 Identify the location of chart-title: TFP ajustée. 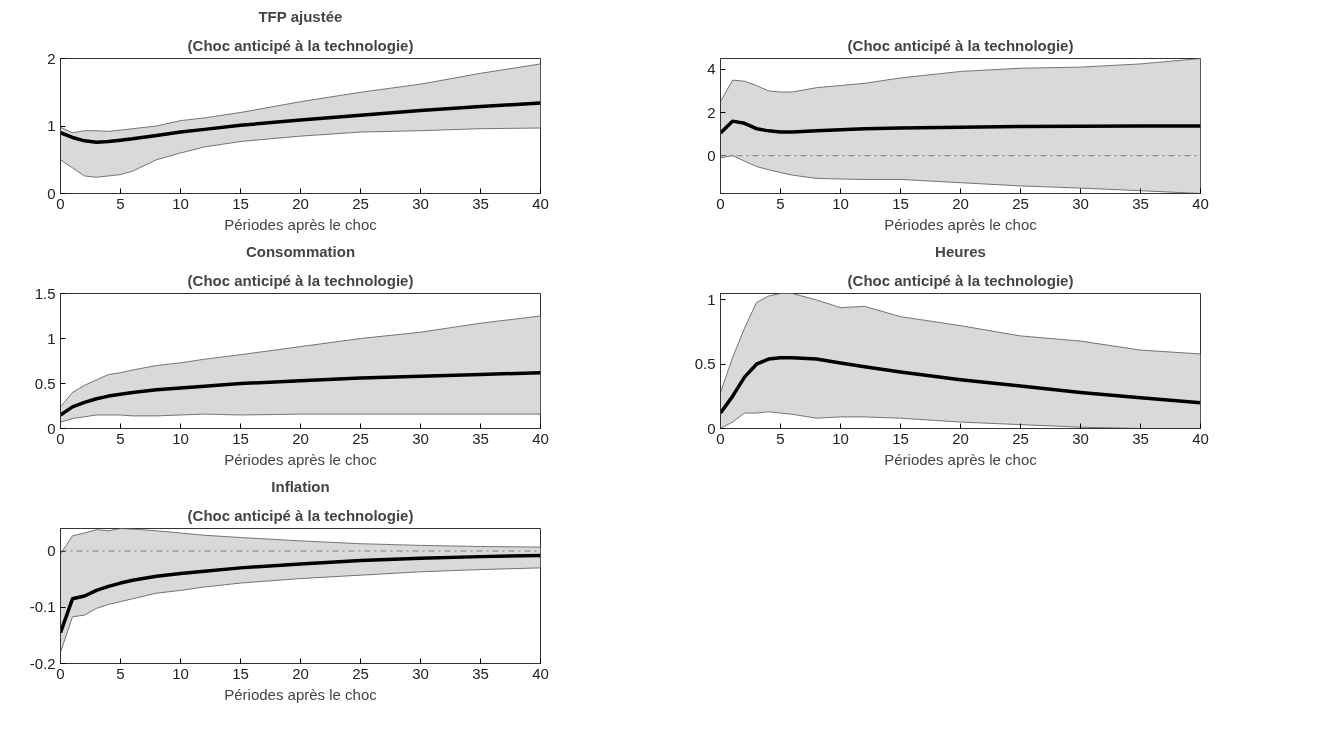
(300, 16).